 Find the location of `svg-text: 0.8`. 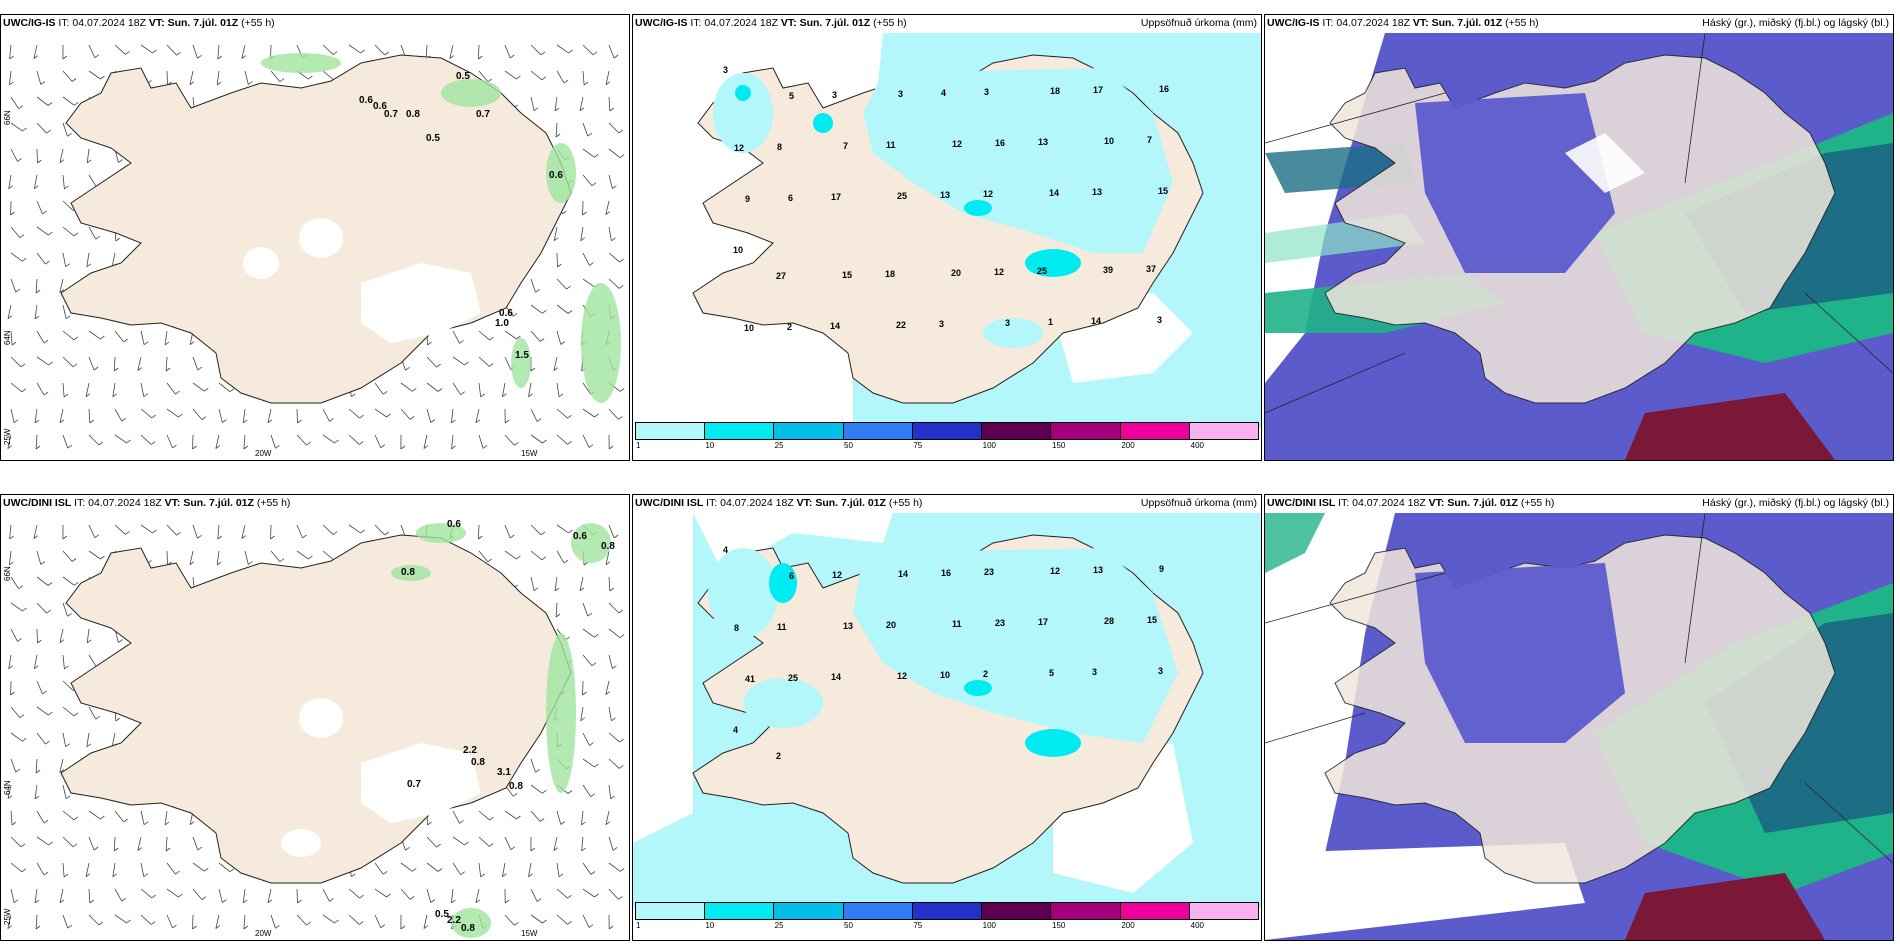

svg-text: 0.8 is located at coordinates (468, 928).